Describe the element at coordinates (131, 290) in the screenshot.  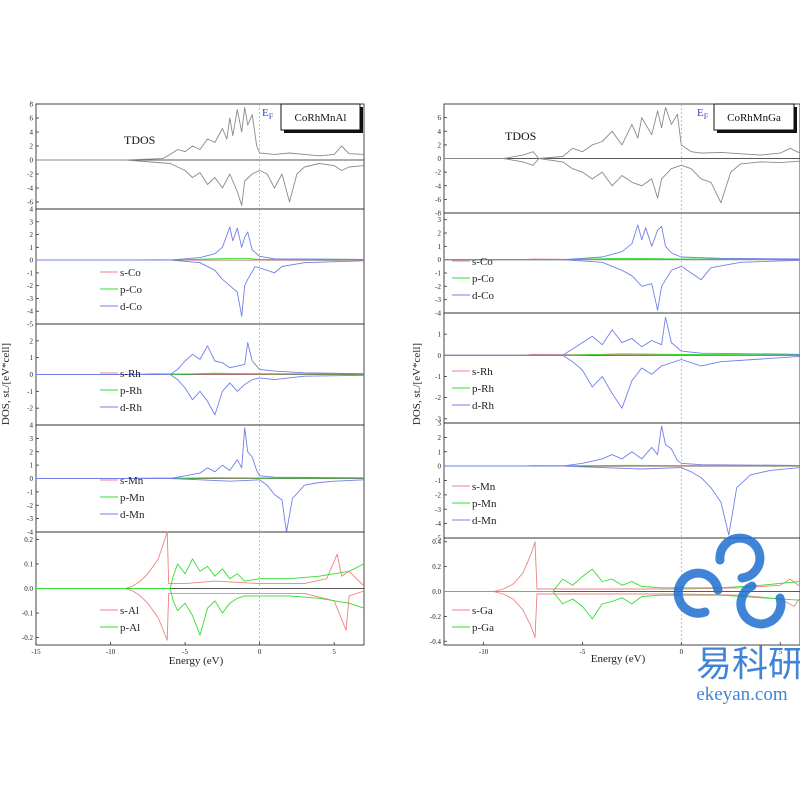
I see `legend-label: p-Co` at that location.